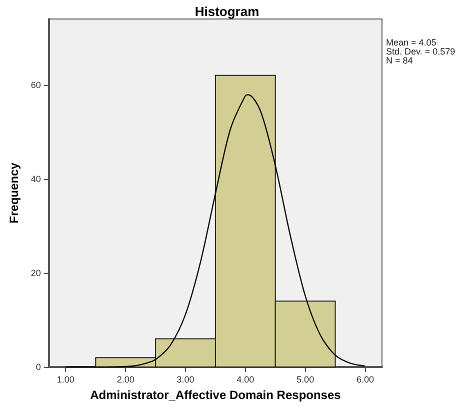 Image resolution: width=468 pixels, height=407 pixels. Describe the element at coordinates (216, 395) in the screenshot. I see `x-axis-title: Administrator_Affective Domain Responses` at that location.